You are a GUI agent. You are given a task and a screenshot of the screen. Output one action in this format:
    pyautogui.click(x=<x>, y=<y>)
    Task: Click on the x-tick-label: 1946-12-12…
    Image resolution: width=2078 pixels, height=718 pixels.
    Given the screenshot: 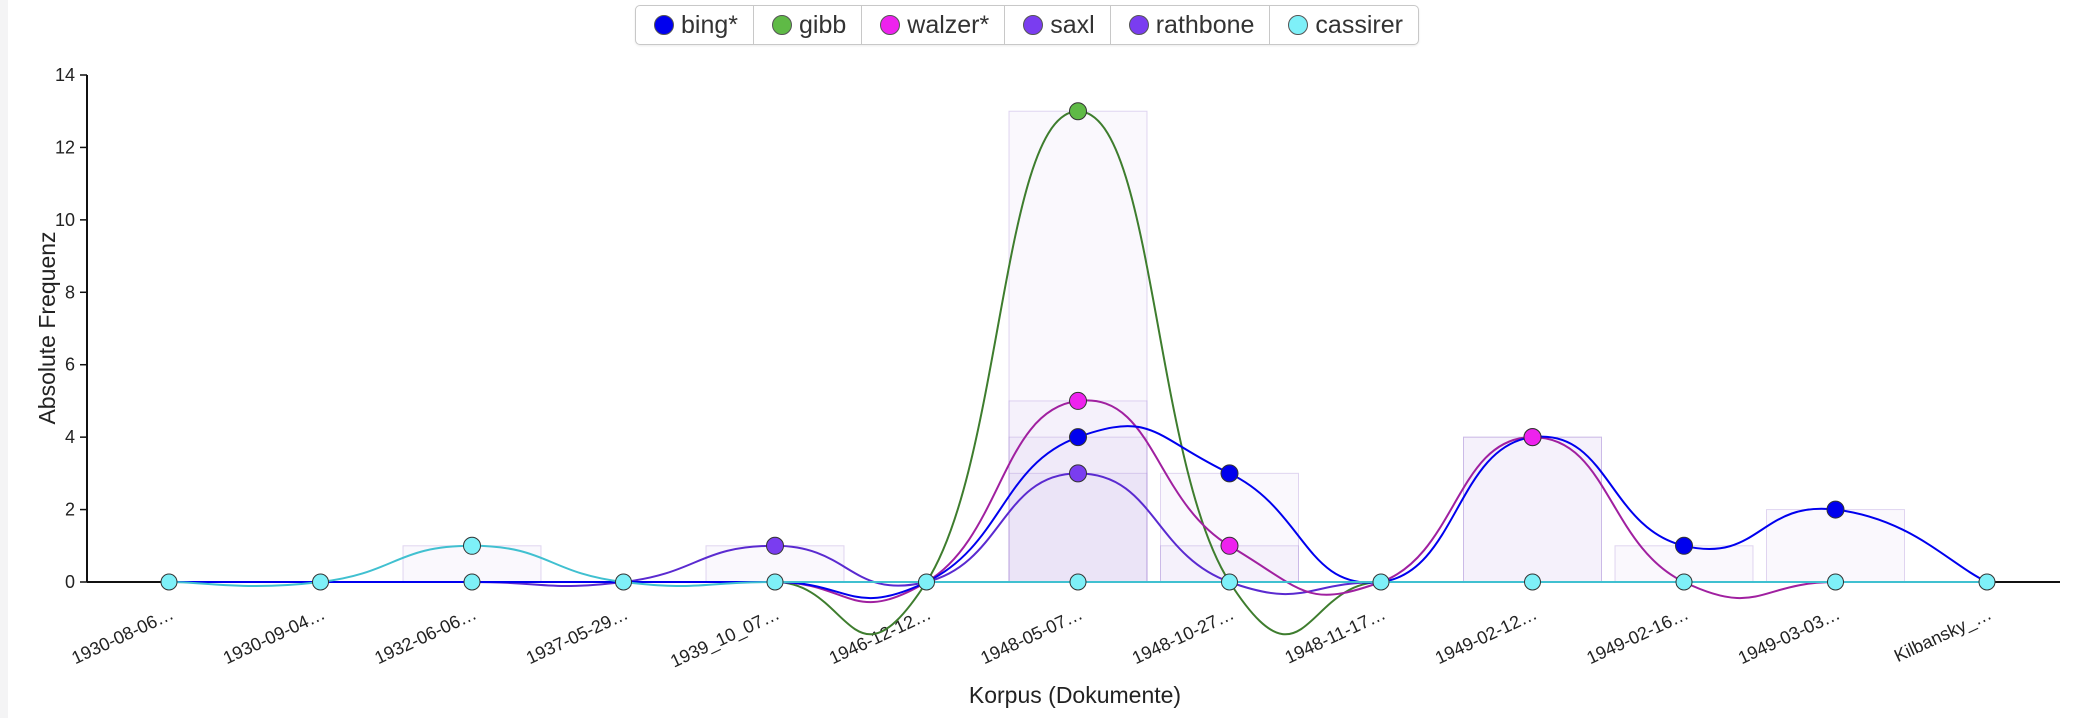 What is the action you would take?
    pyautogui.click(x=880, y=635)
    